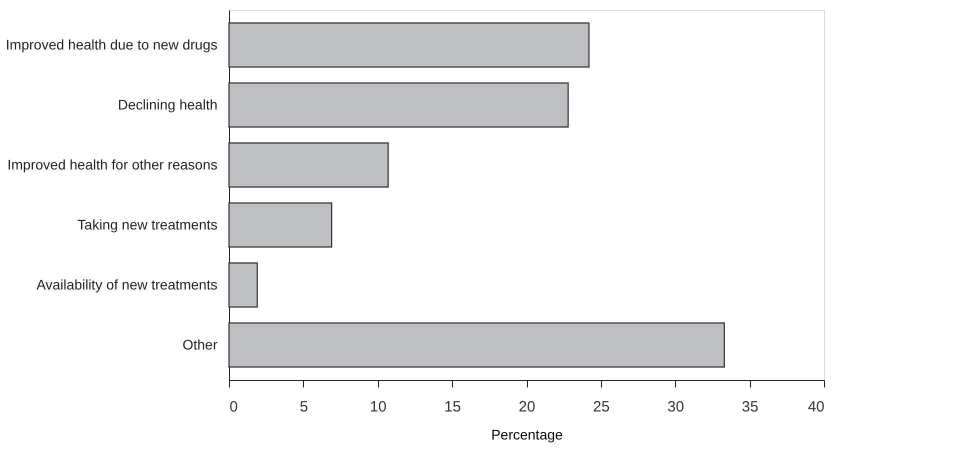 The image size is (958, 459). What do you see at coordinates (112, 164) in the screenshot?
I see `y-tick-label: Improved health for other reasons` at bounding box center [112, 164].